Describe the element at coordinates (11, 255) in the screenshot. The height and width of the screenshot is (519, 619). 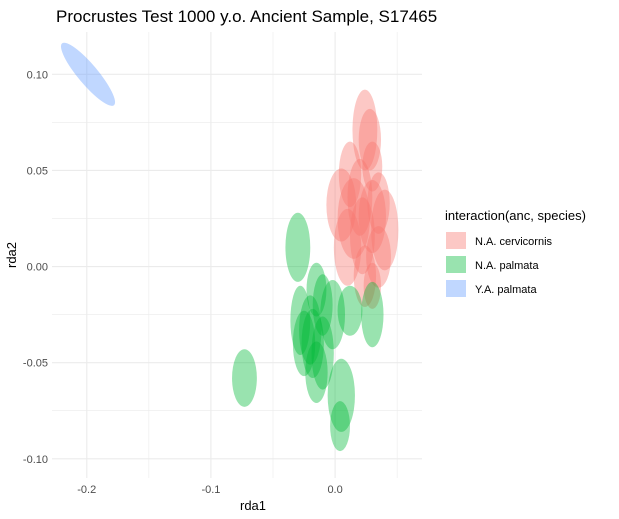
I see `y-axis-title: rda2` at that location.